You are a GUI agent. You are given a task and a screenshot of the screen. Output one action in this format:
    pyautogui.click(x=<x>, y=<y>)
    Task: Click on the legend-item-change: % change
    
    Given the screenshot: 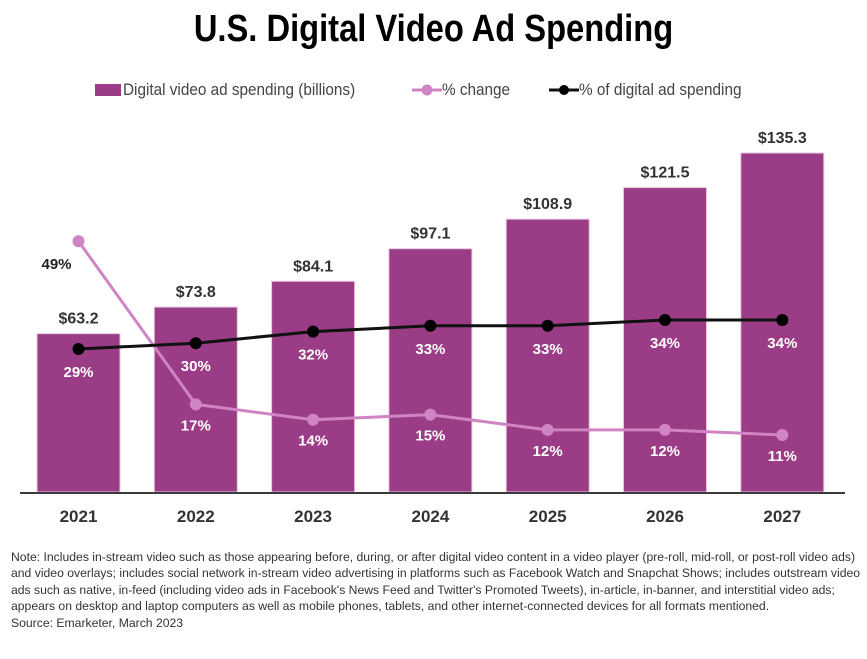 What is the action you would take?
    pyautogui.click(x=465, y=90)
    